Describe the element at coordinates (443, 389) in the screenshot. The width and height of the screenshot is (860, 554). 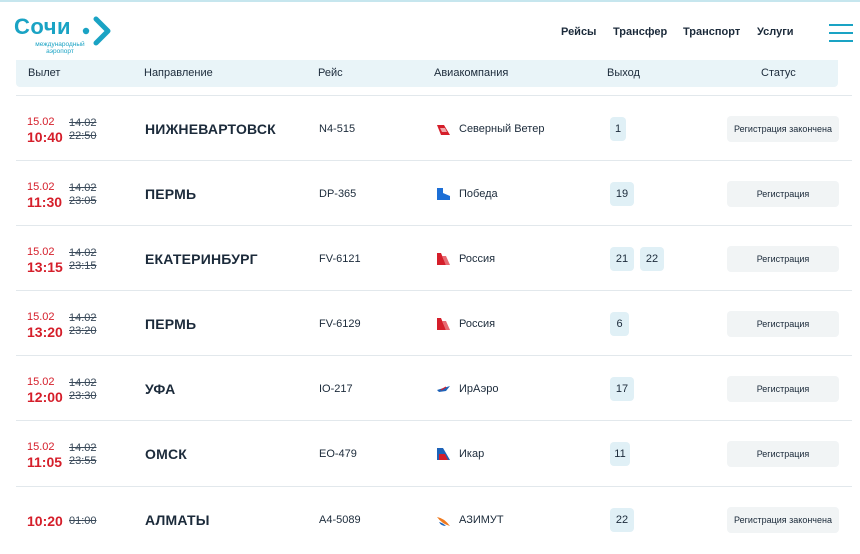
I see `iraero-icon` at that location.